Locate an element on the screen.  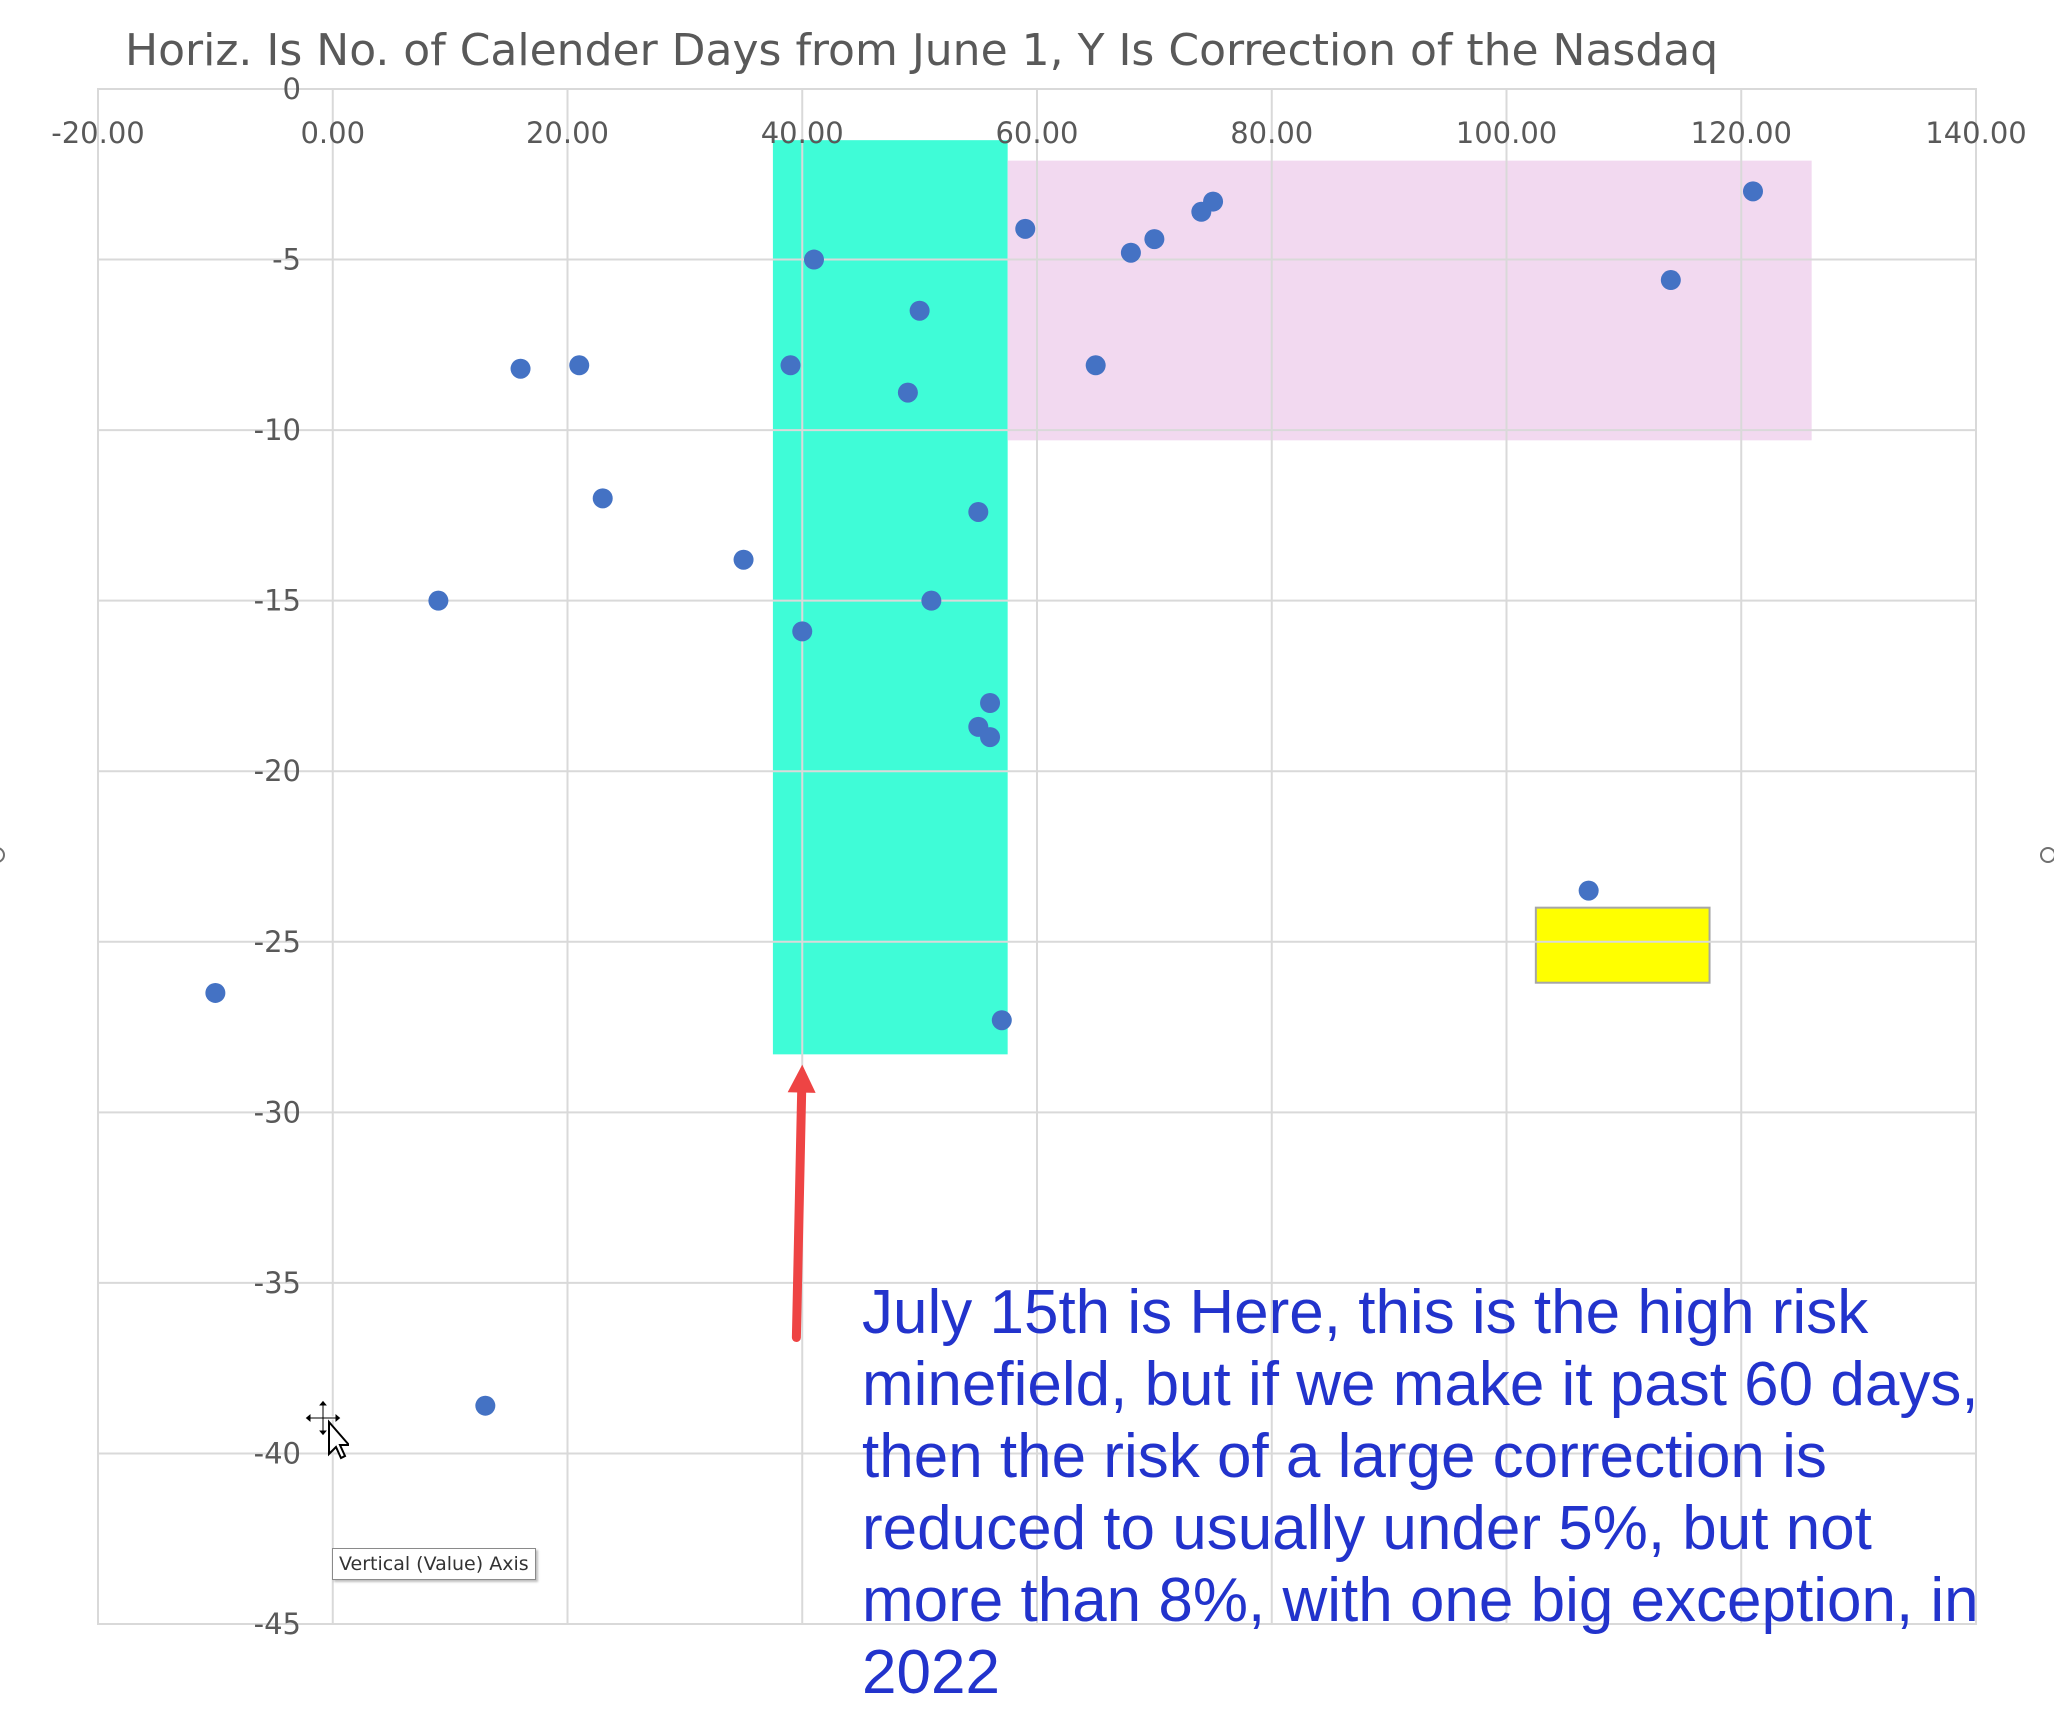
x-tick-label: 20.00 is located at coordinates (567, 133).